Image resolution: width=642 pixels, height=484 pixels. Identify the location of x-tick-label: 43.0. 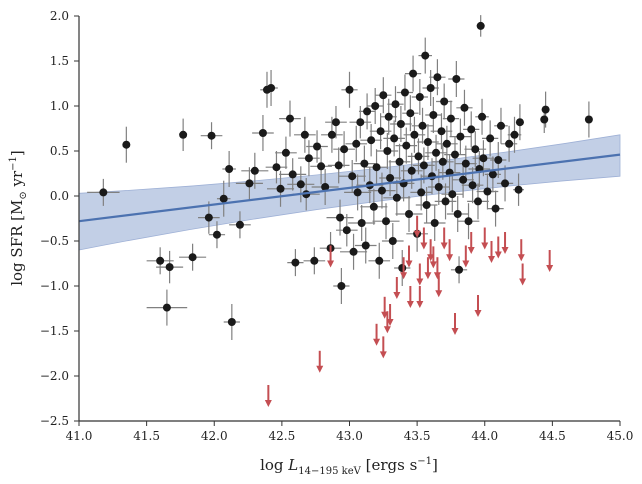
(349, 436).